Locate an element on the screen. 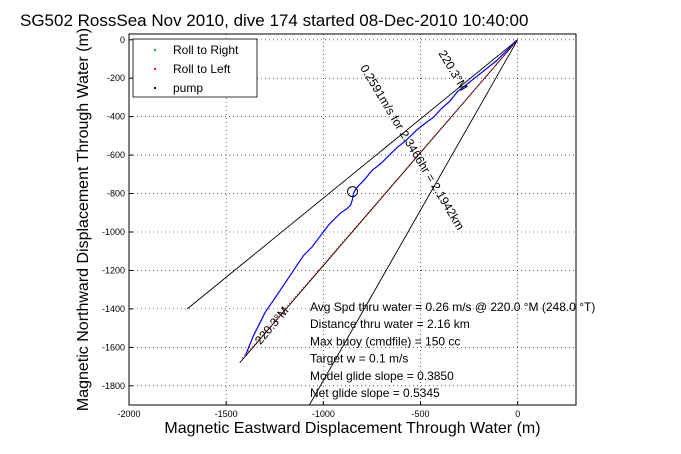 The image size is (681, 454). legend-entry: pump is located at coordinates (188, 88).